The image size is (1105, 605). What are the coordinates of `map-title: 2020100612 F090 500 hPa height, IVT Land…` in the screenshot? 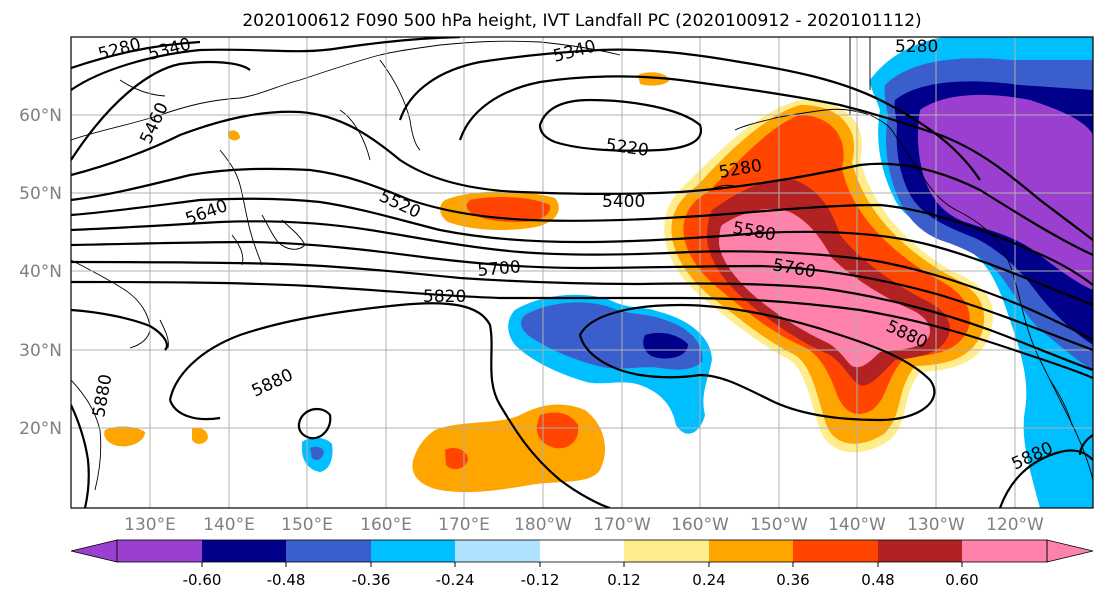 It's located at (581, 21).